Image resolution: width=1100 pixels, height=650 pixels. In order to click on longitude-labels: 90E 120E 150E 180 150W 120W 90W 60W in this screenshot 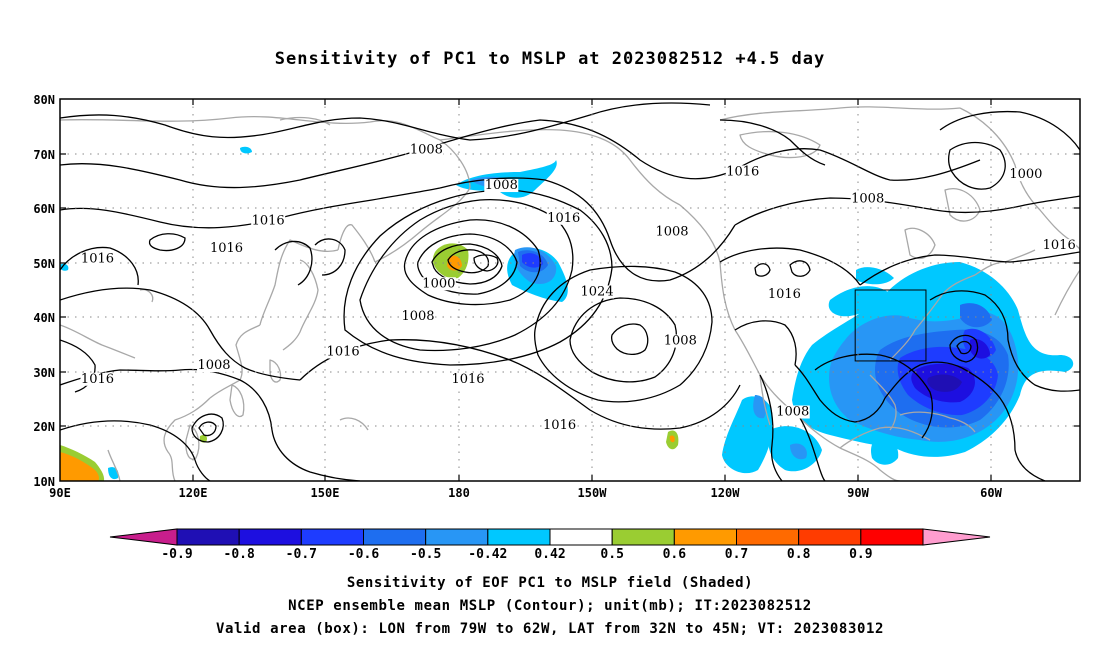, I will do `click(525, 493)`.